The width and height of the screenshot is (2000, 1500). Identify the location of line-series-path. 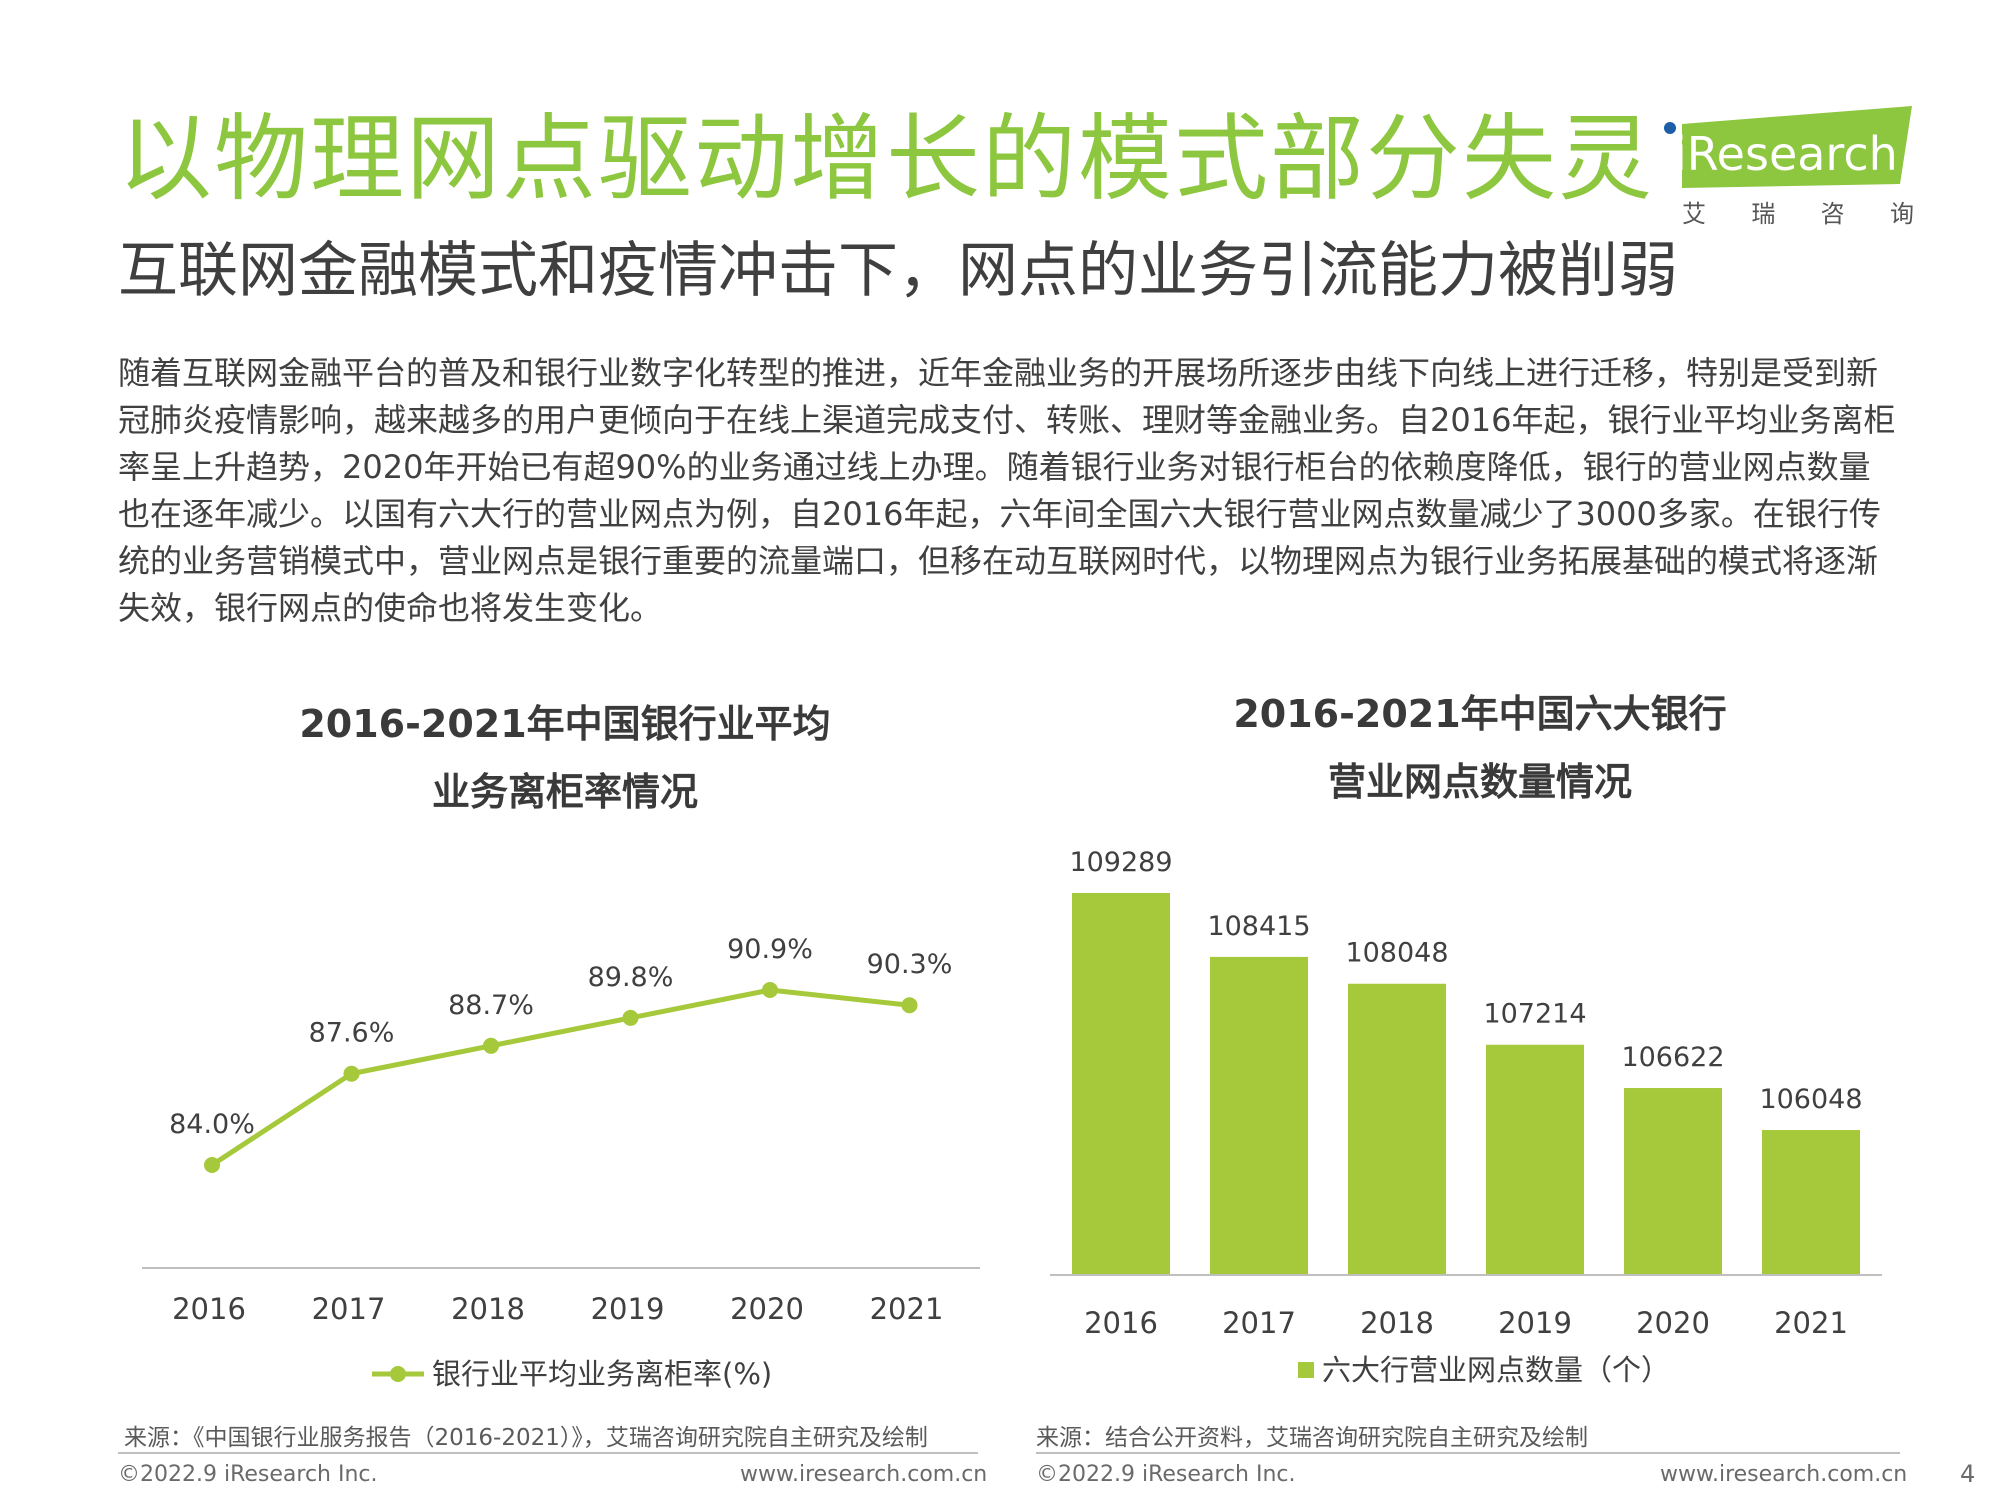
(560, 1077).